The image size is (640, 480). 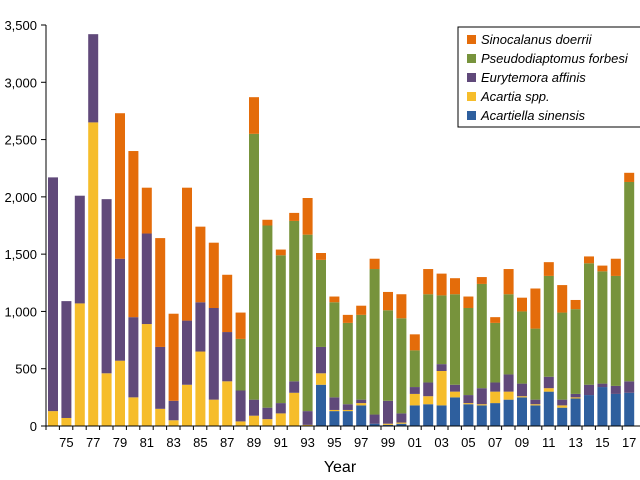 What do you see at coordinates (20, 140) in the screenshot?
I see `y-tick-label: 2,500` at bounding box center [20, 140].